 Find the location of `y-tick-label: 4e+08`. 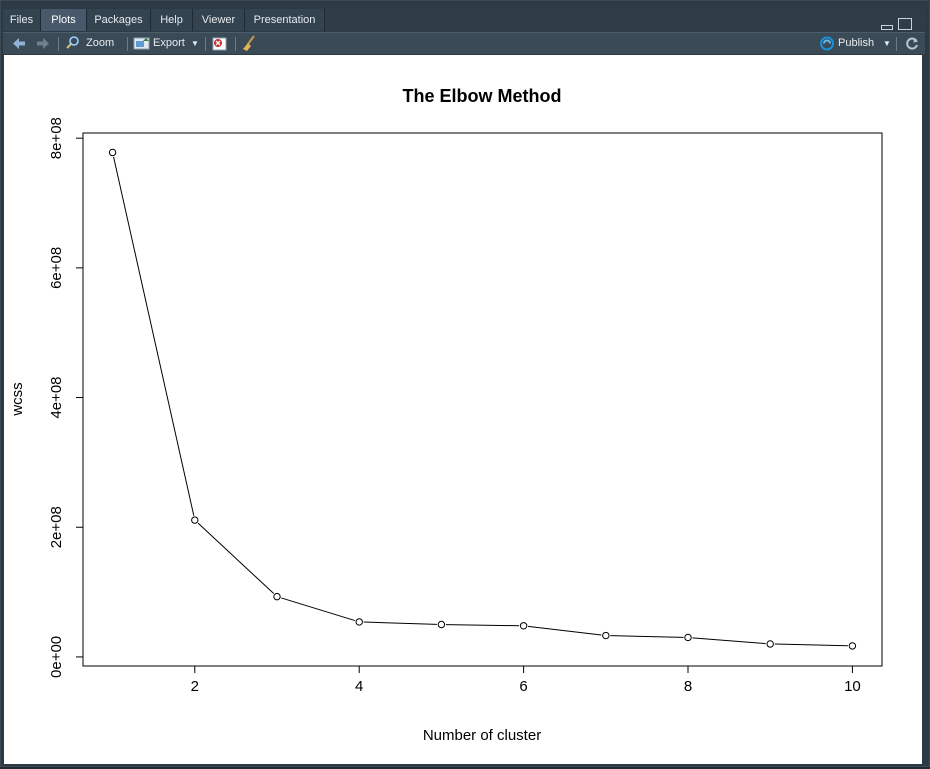

y-tick-label: 4e+08 is located at coordinates (56, 397).